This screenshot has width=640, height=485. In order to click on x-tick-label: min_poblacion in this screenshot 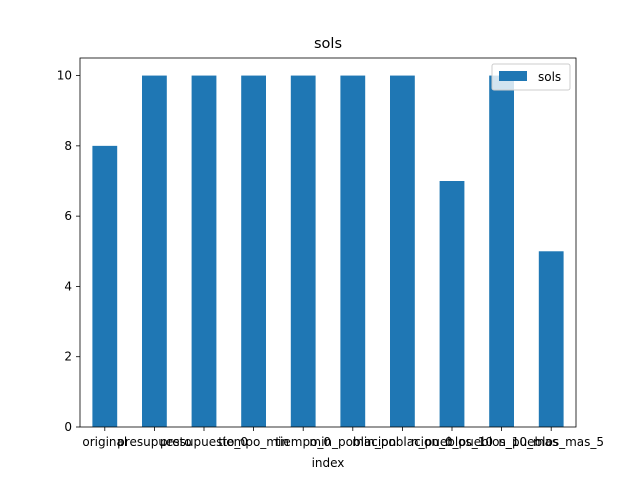, I will do `click(352, 442)`.